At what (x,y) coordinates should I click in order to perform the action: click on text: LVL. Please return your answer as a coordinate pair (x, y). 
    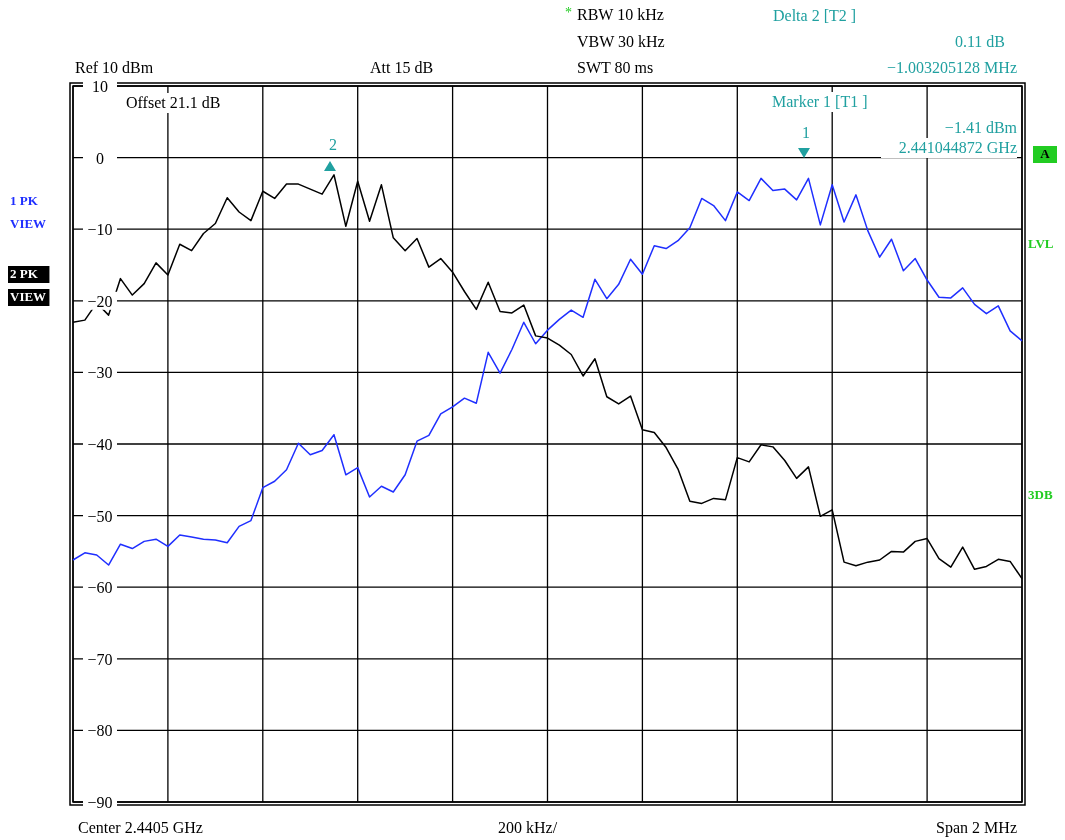
    Looking at the image, I should click on (1041, 243).